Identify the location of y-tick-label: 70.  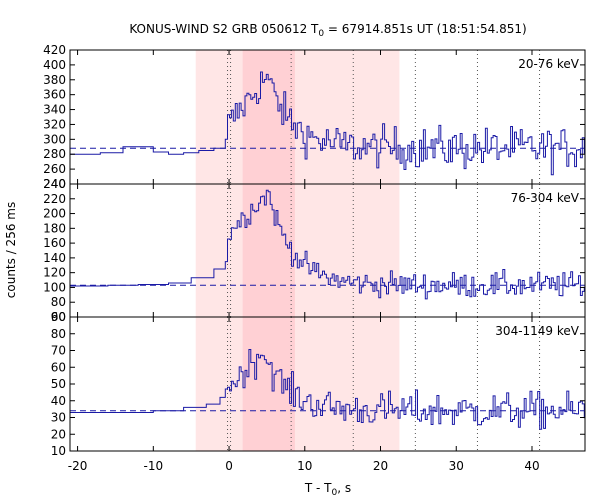
(58, 351).